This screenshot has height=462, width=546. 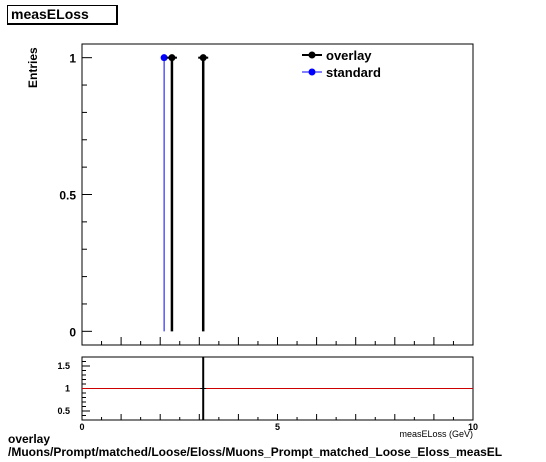 I want to click on main-y-tick-label: 0.5, so click(x=67, y=196).